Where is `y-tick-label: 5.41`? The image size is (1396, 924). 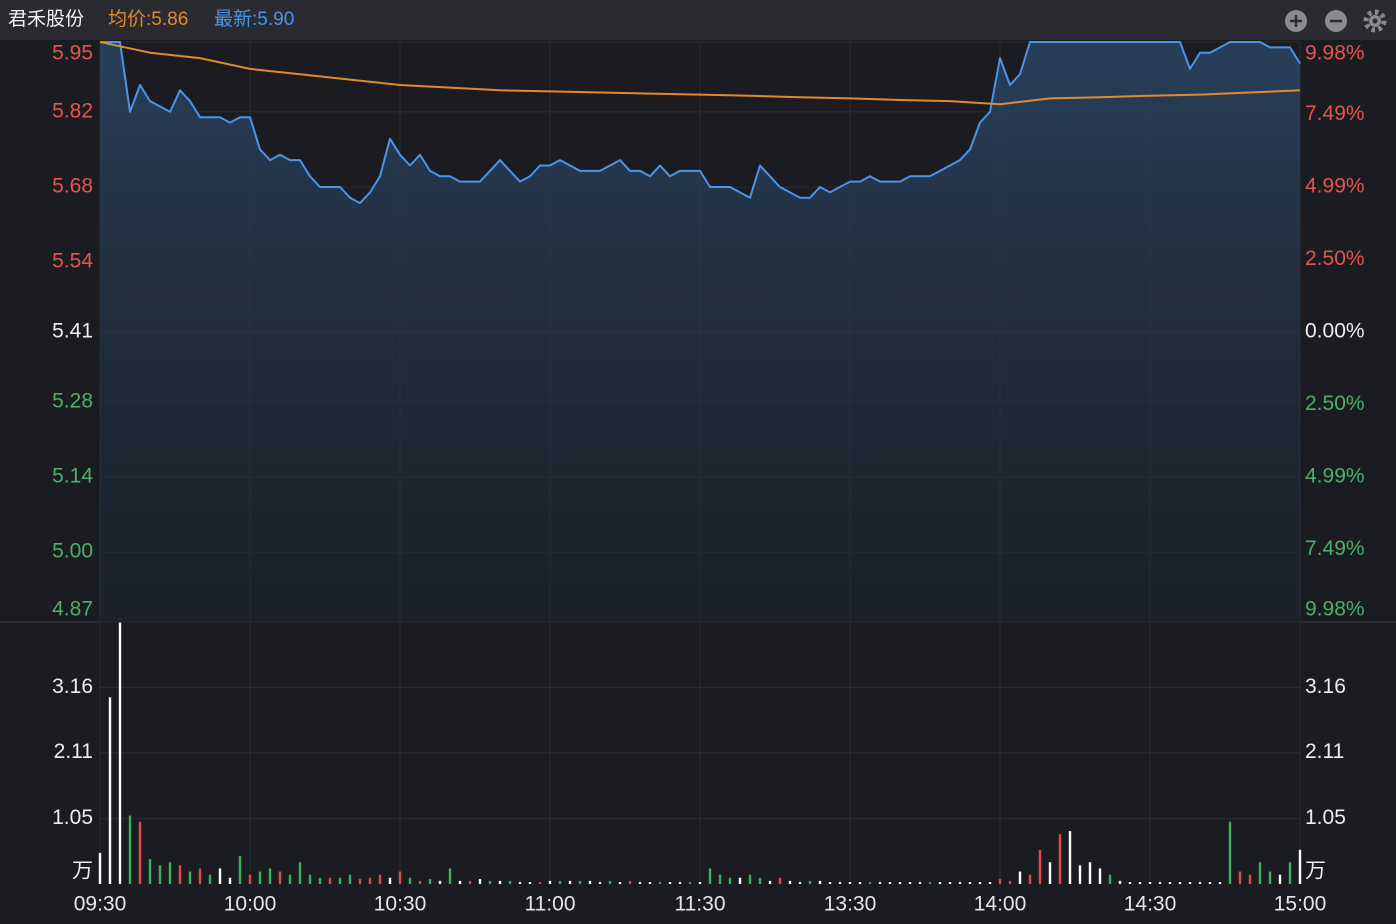
y-tick-label: 5.41 is located at coordinates (72, 331).